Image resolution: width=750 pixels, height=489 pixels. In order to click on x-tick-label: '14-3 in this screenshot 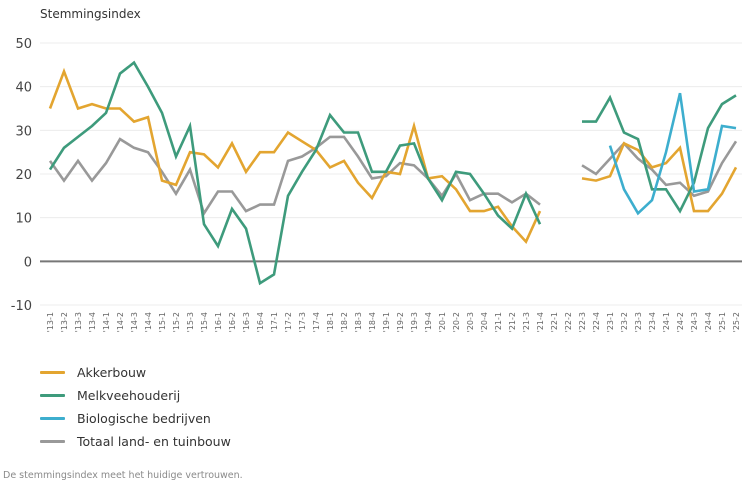, I will do `click(134, 322)`.